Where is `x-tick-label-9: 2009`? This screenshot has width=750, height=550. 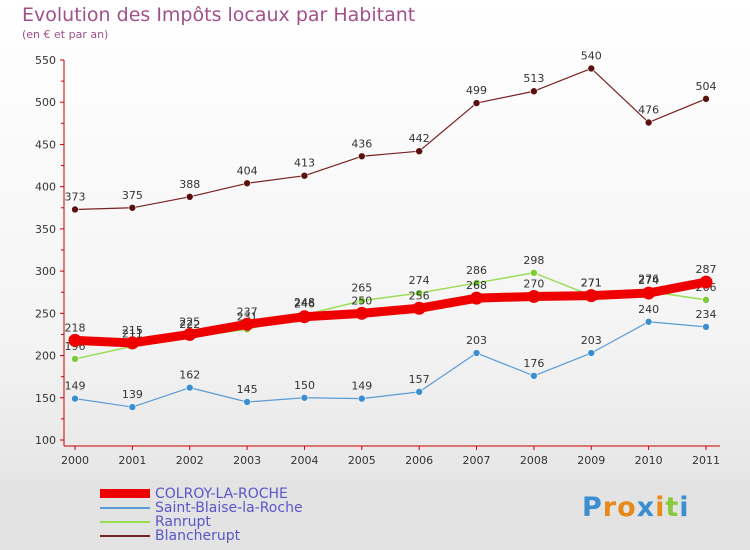 x-tick-label-9: 2009 is located at coordinates (591, 460).